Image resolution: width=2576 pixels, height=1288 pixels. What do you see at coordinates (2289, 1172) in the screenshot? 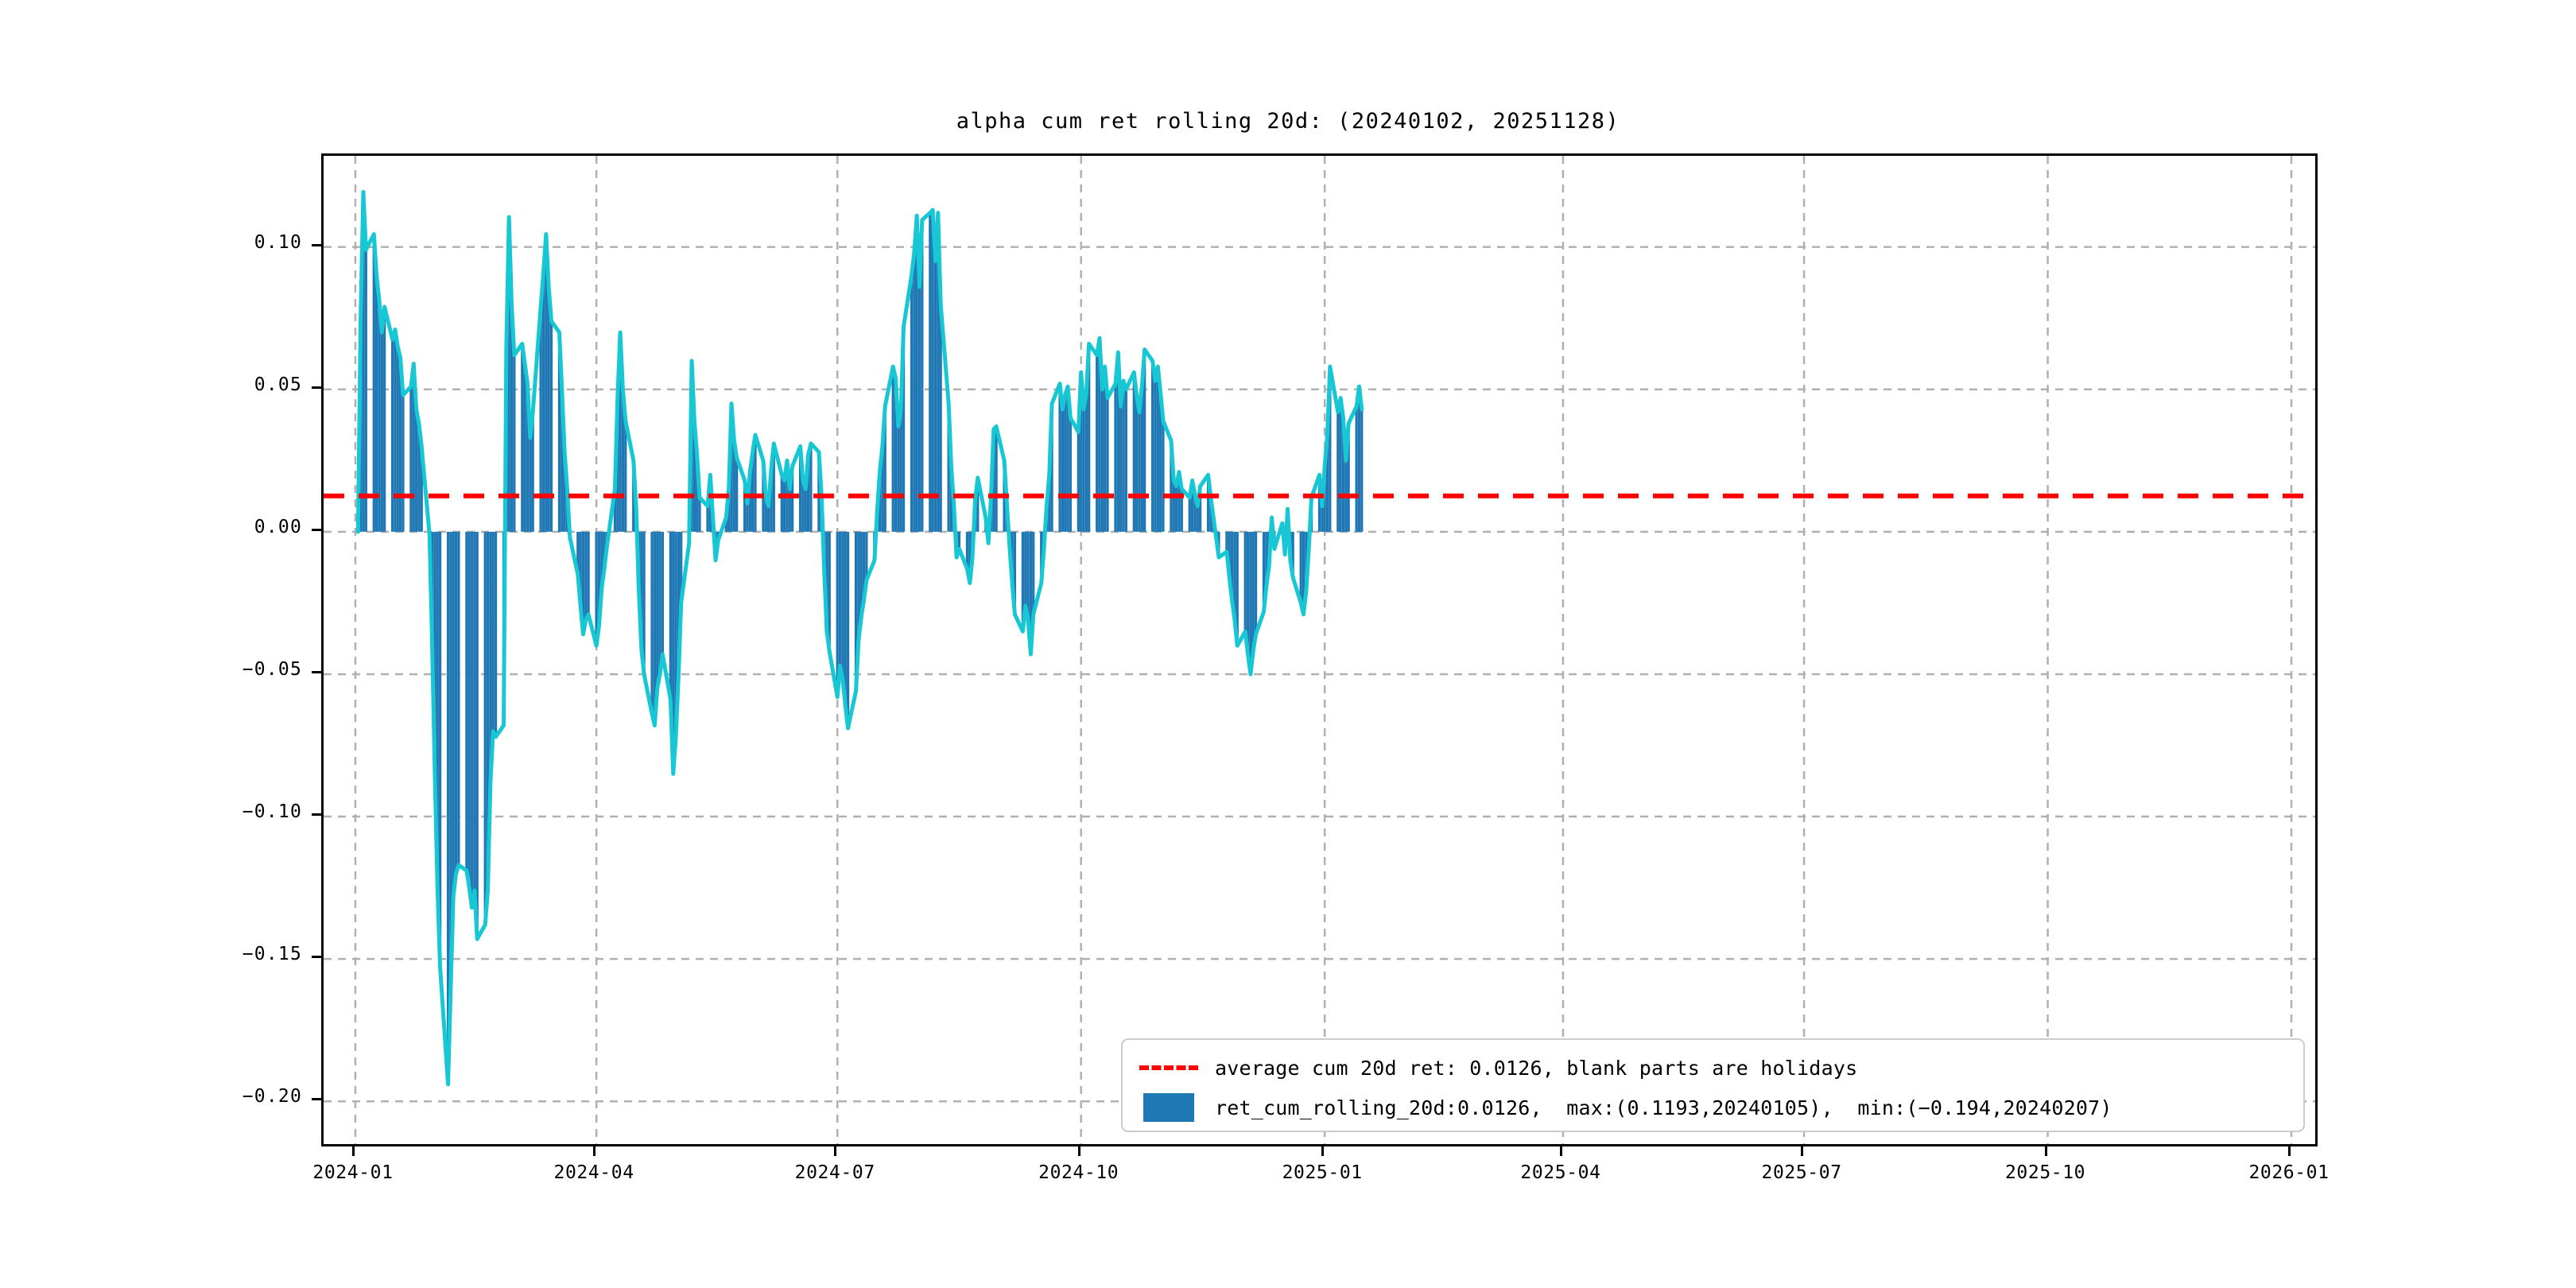
I see `x-tick-label: 2026-01` at bounding box center [2289, 1172].